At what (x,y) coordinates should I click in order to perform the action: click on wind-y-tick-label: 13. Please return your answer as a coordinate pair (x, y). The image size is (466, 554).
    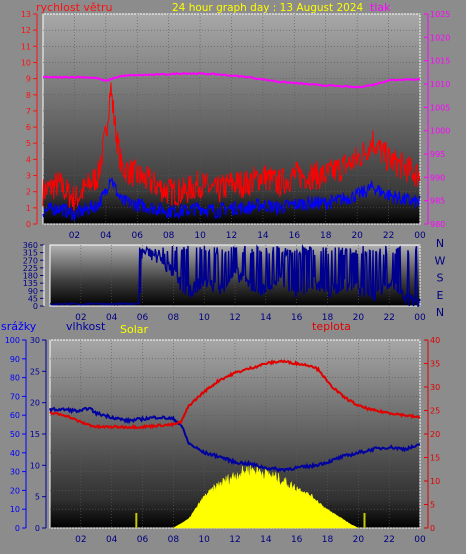
    Looking at the image, I should click on (26, 14).